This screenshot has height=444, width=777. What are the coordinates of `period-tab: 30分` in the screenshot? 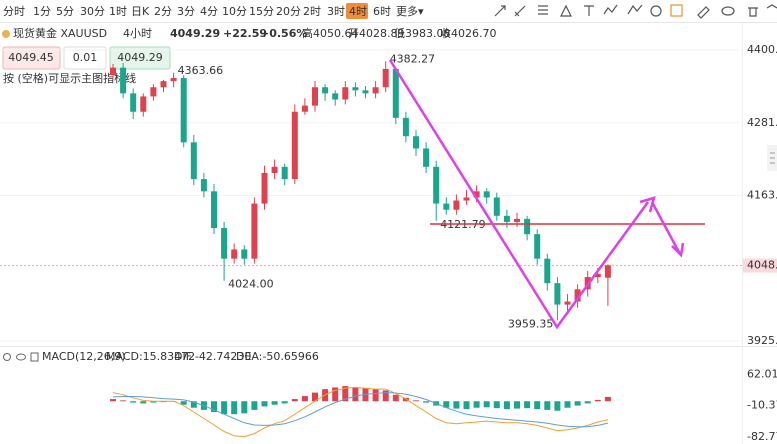 It's located at (92, 11).